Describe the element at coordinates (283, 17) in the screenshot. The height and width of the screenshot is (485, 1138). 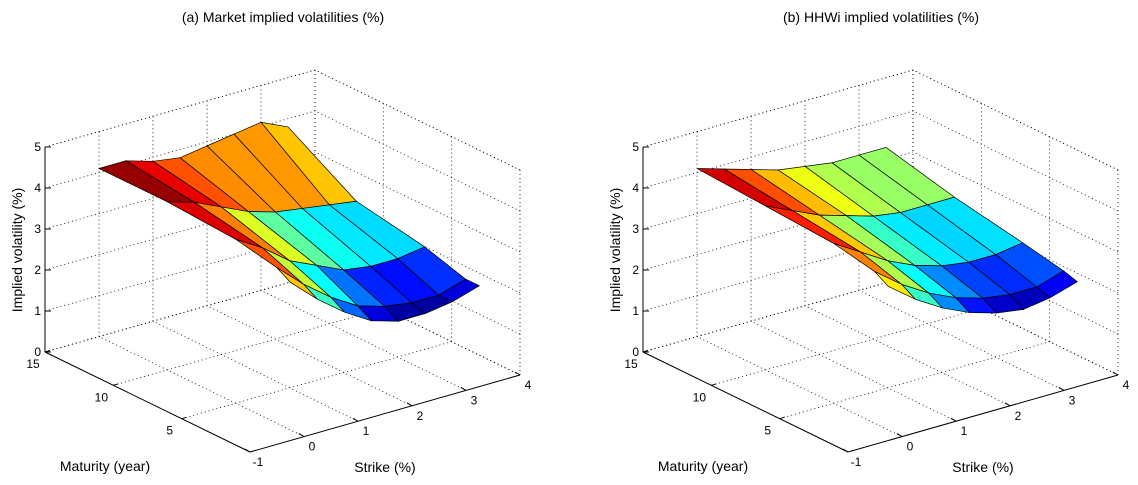
I see `chart-title: (a) Market implied volatilities (%)` at that location.